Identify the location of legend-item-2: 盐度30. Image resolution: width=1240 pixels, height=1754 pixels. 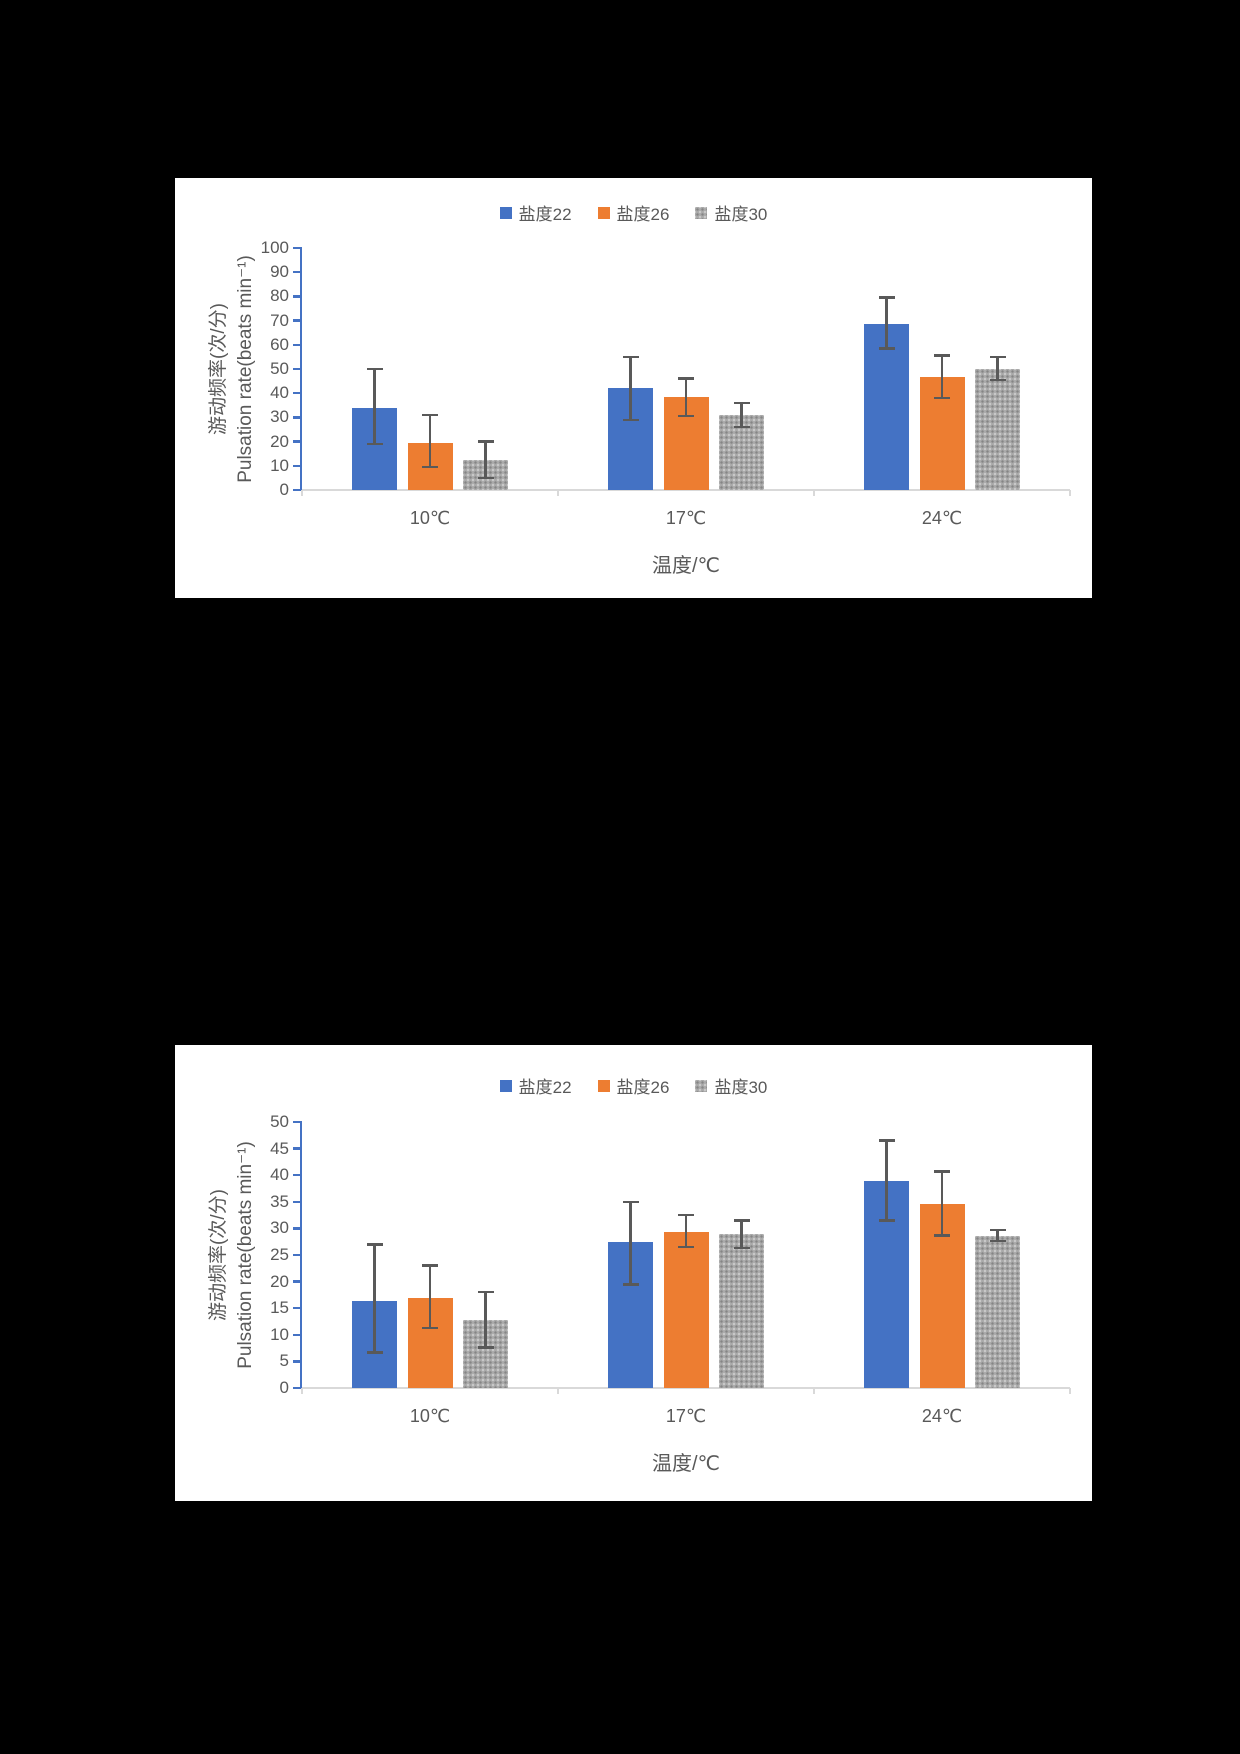
(731, 212).